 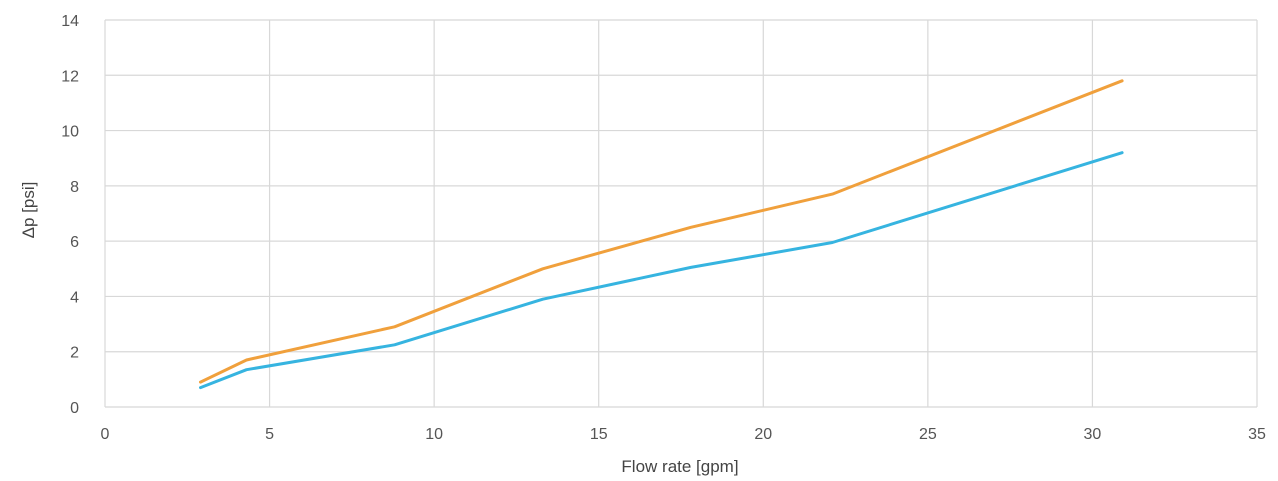 I want to click on x-tick-label: 0, so click(x=105, y=434).